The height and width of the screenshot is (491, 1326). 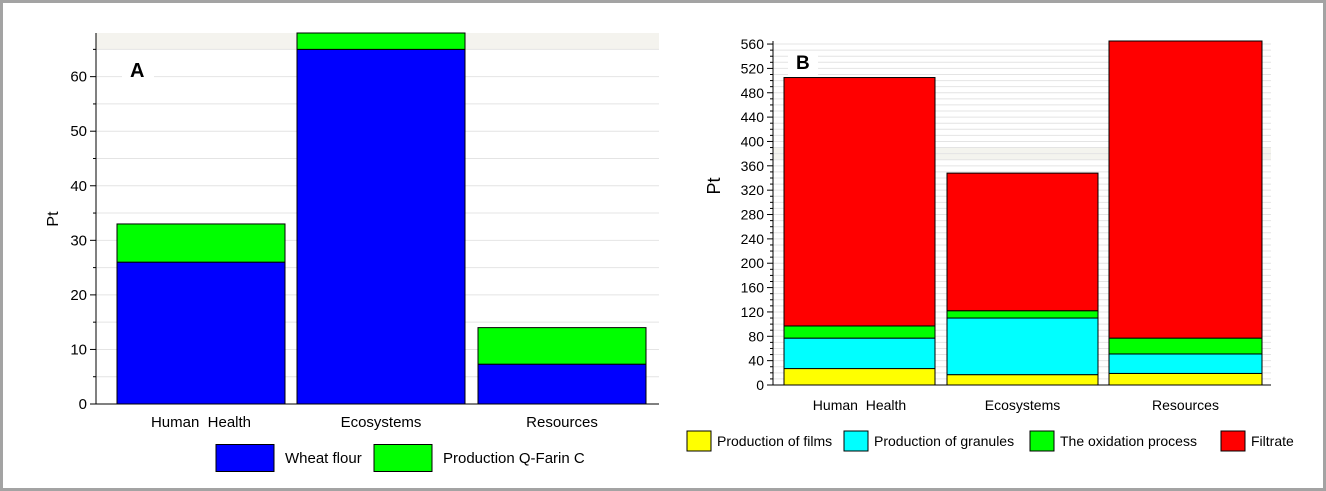 What do you see at coordinates (753, 239) in the screenshot?
I see `y-tick-label: 240` at bounding box center [753, 239].